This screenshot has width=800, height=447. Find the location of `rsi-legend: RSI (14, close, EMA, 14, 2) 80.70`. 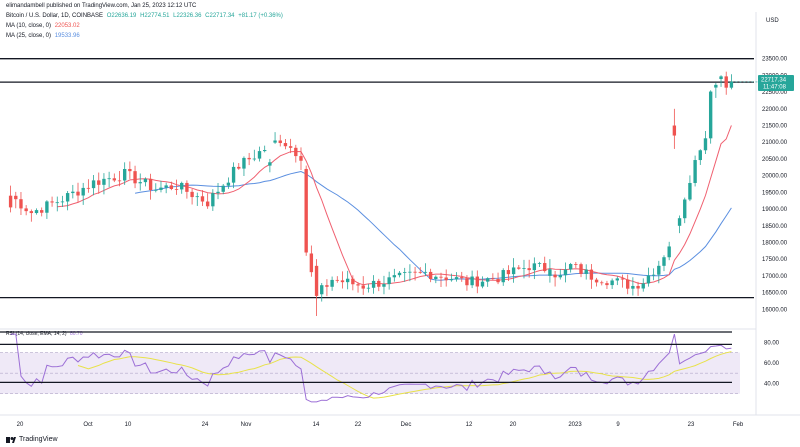

rsi-legend: RSI (14, close, EMA, 14, 2) 80.70 is located at coordinates (45, 334).